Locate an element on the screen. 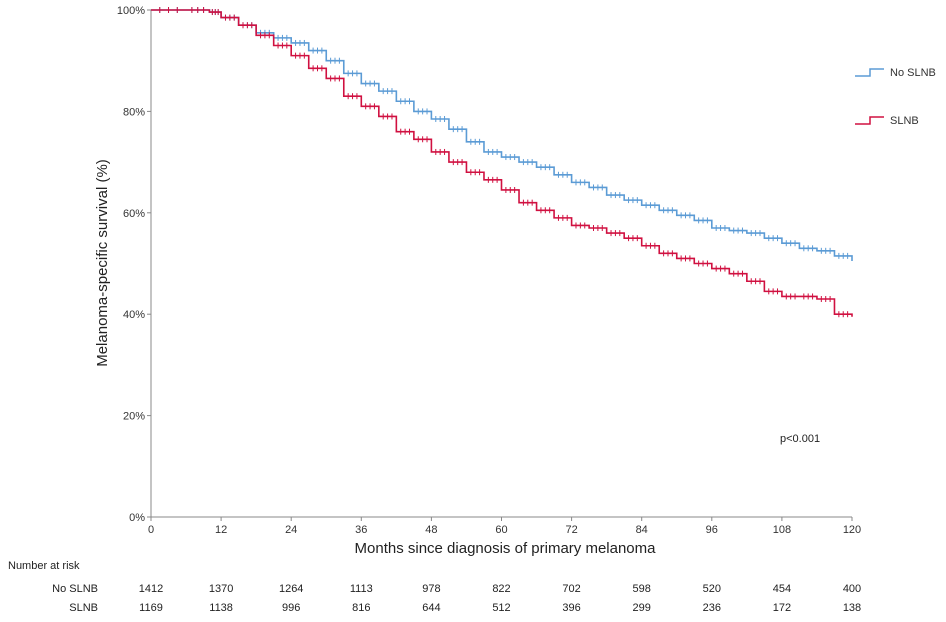 This screenshot has height=622, width=946. risk-value: 1113 is located at coordinates (361, 589).